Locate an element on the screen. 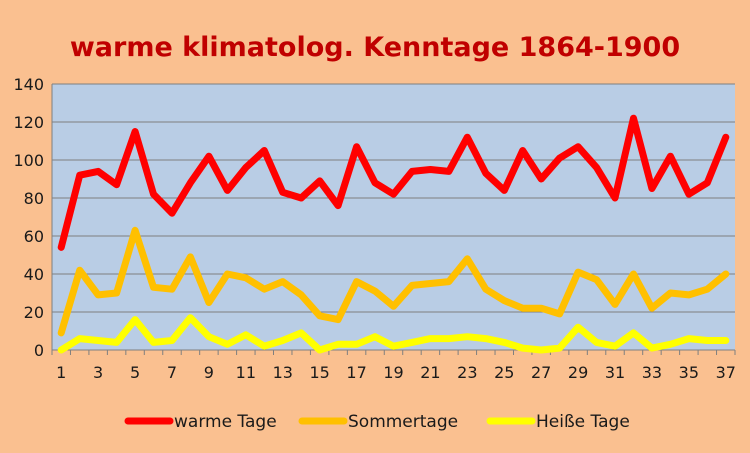  x-tick-label: 15 is located at coordinates (319, 372).